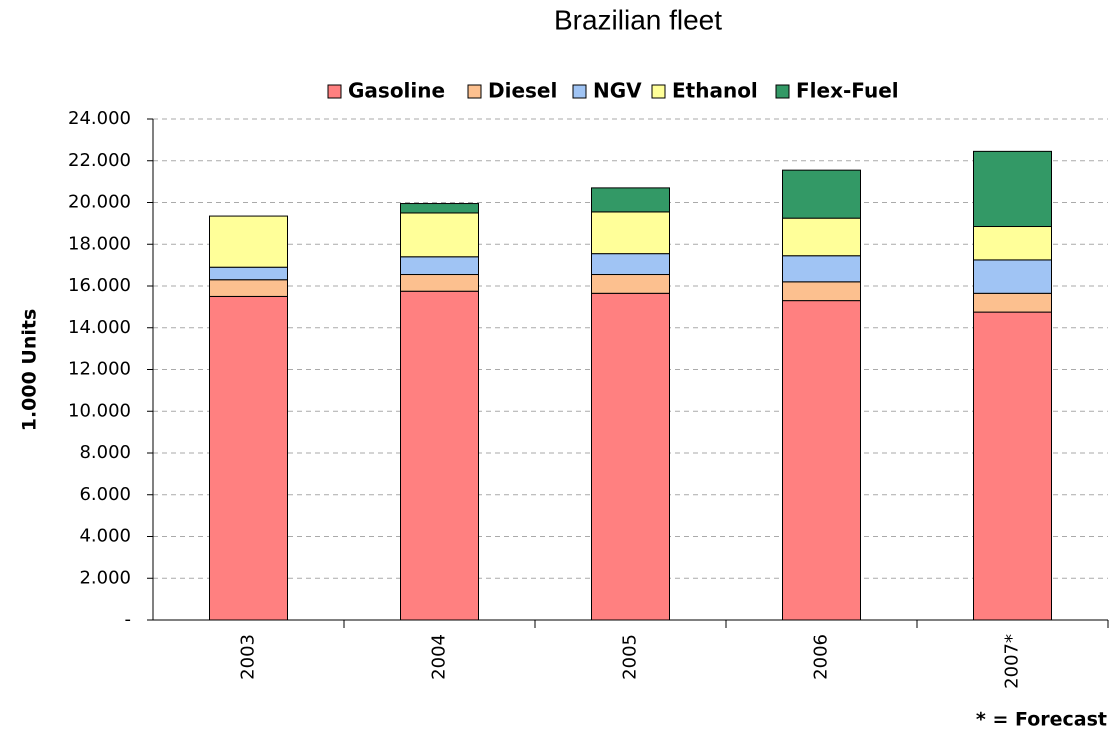  Describe the element at coordinates (638, 19) in the screenshot. I see `chart-title: Brazilian fleet` at that location.